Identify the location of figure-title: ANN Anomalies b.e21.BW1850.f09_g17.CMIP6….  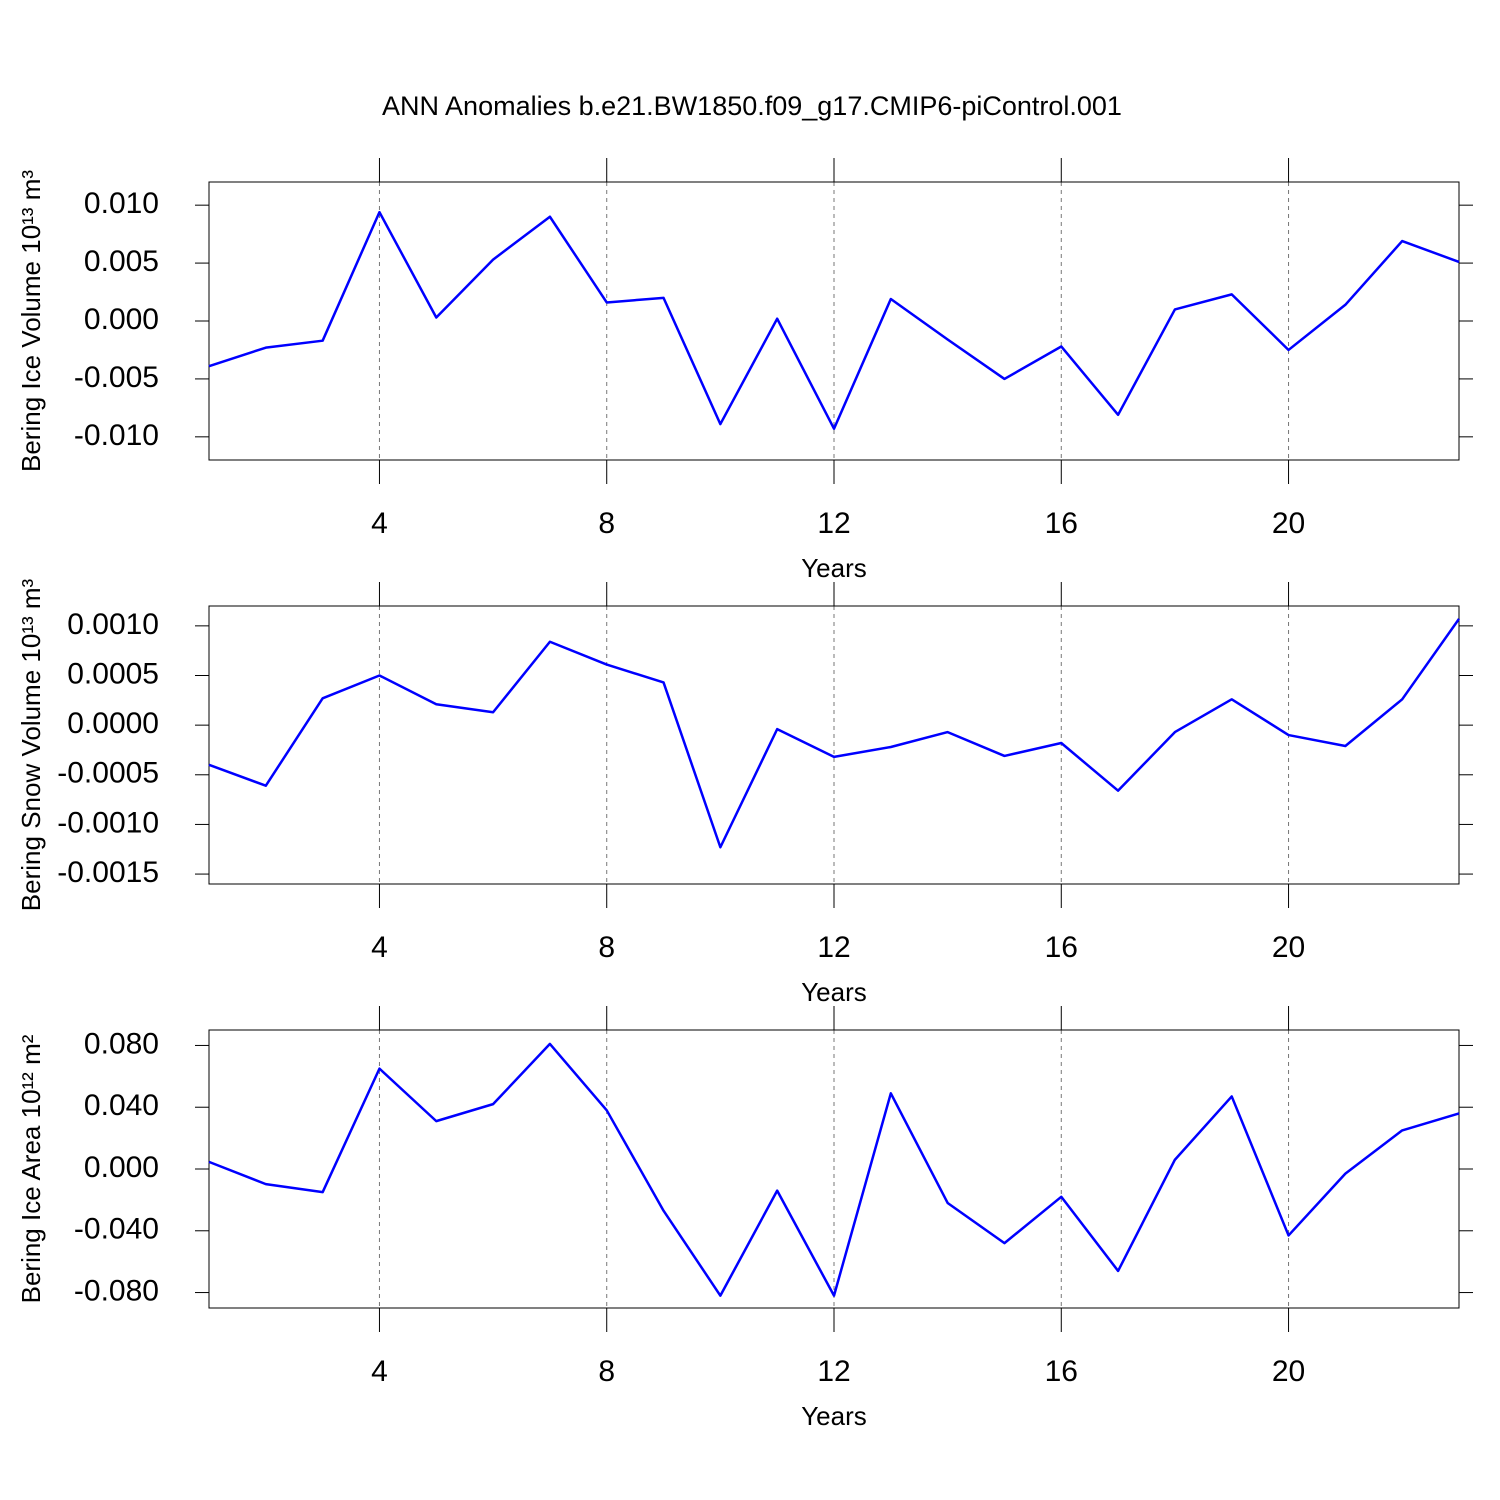
(752, 106).